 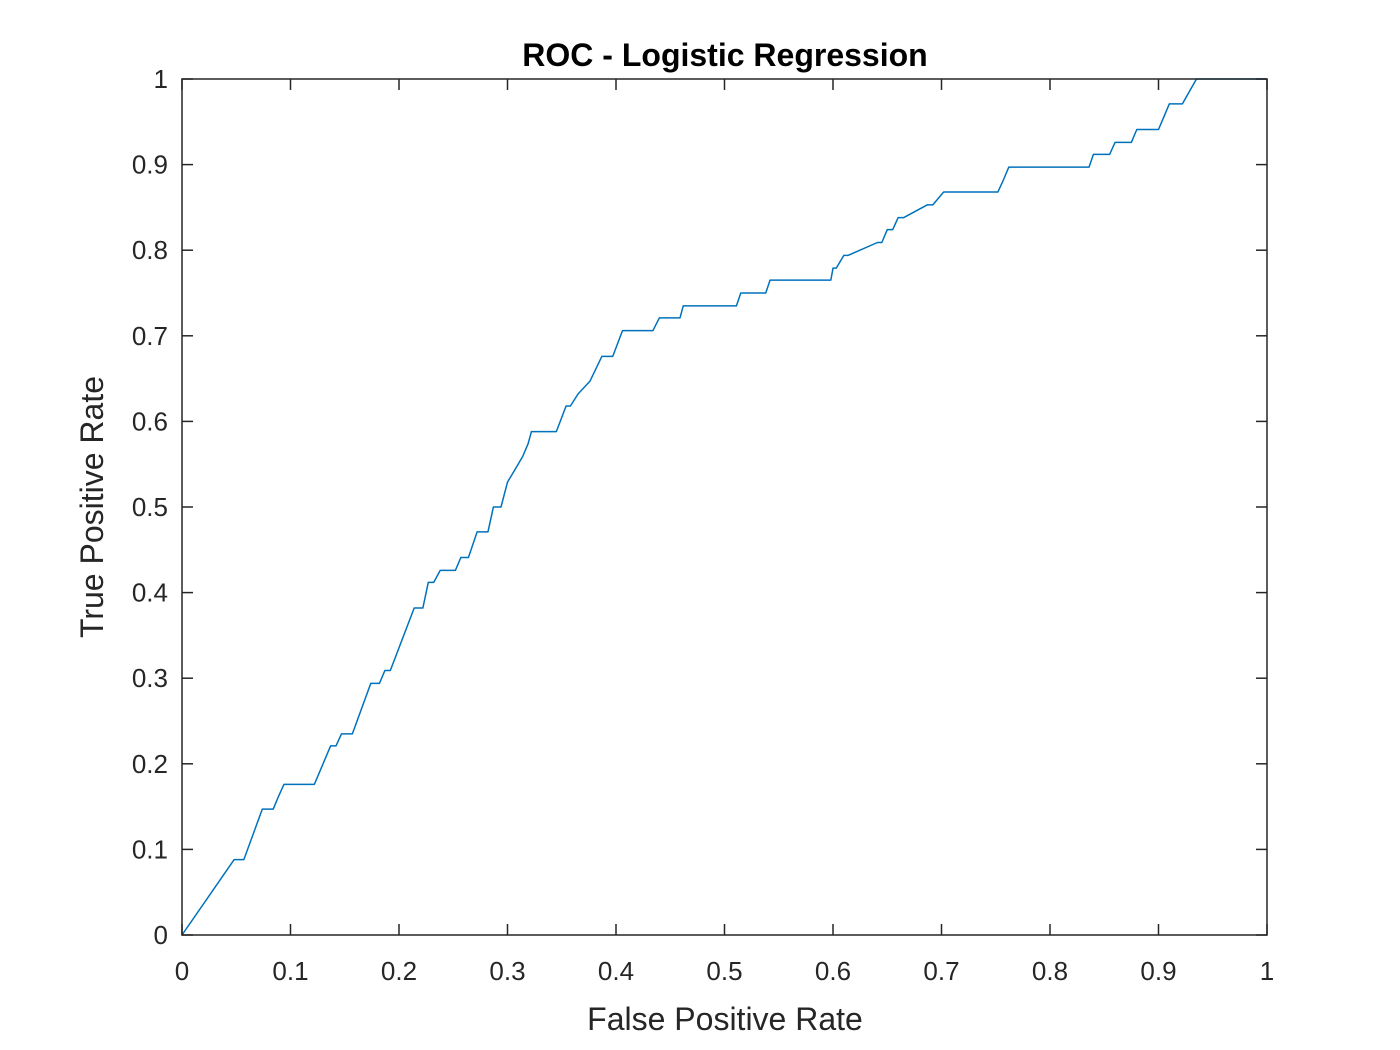 What do you see at coordinates (290, 971) in the screenshot?
I see `x-tick-label: 0.1` at bounding box center [290, 971].